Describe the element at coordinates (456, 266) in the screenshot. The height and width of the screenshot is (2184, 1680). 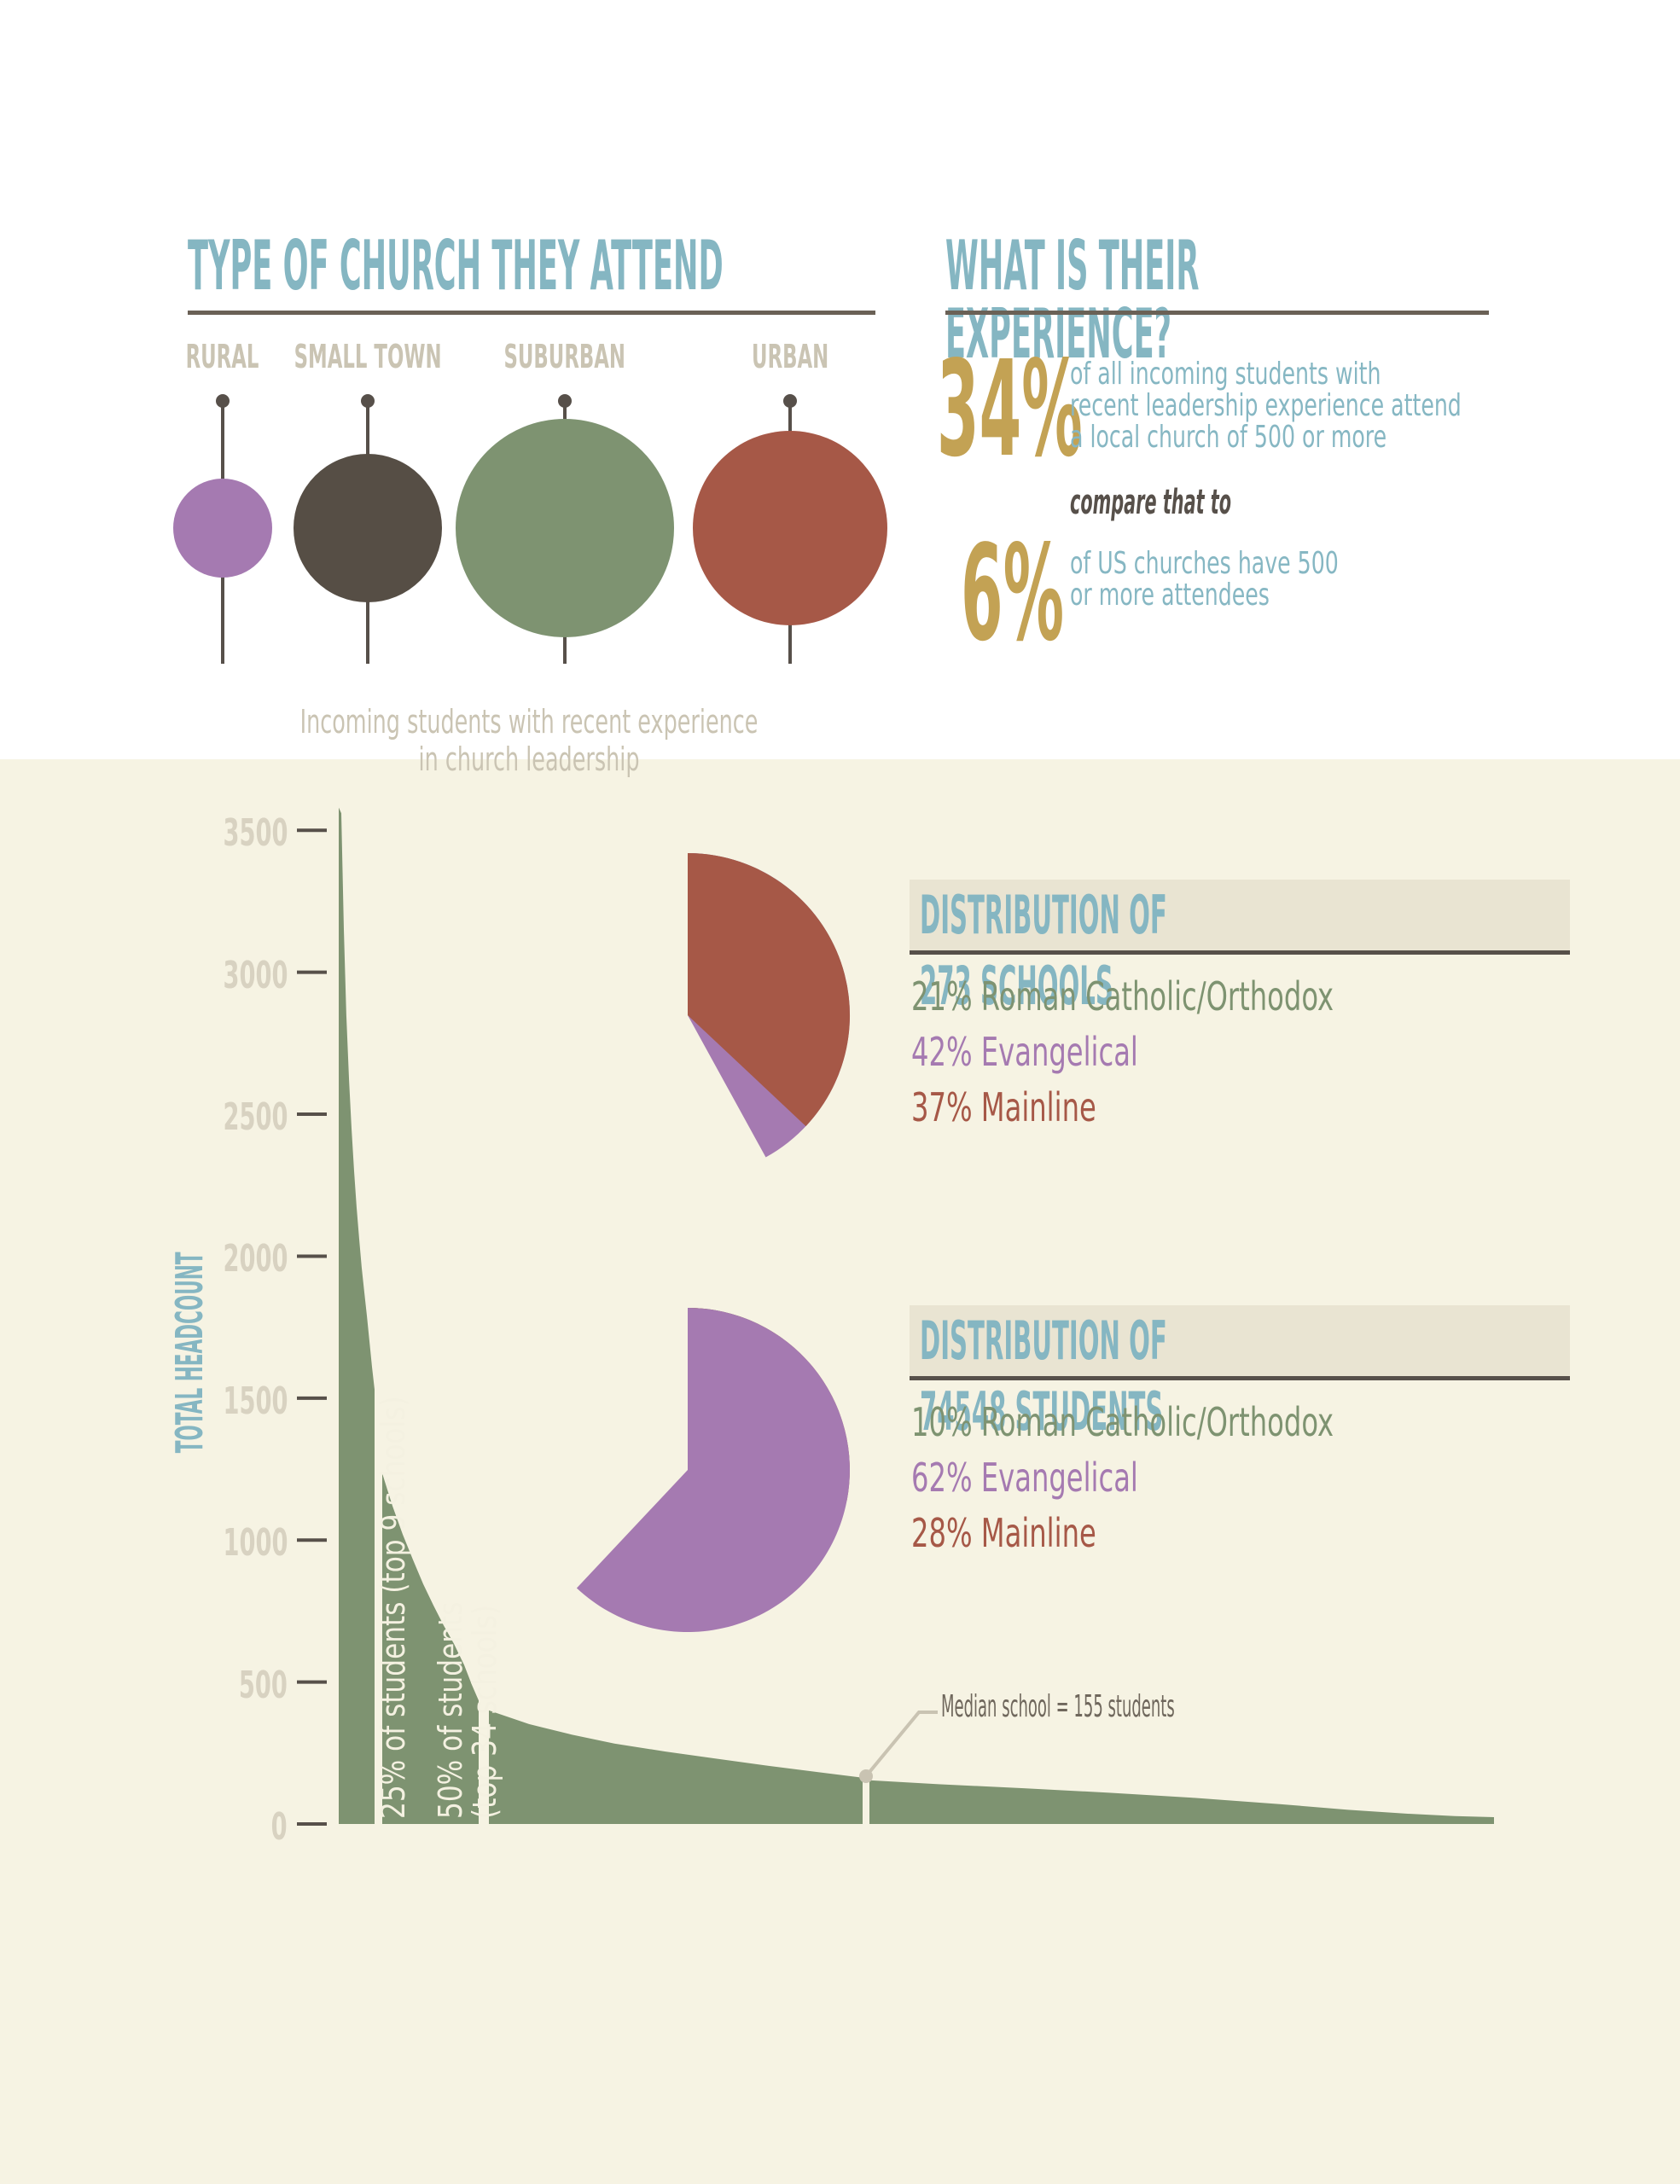
I see `section-title-church-type-text: TYPE OF CHURCH THEY ATTEND` at that location.